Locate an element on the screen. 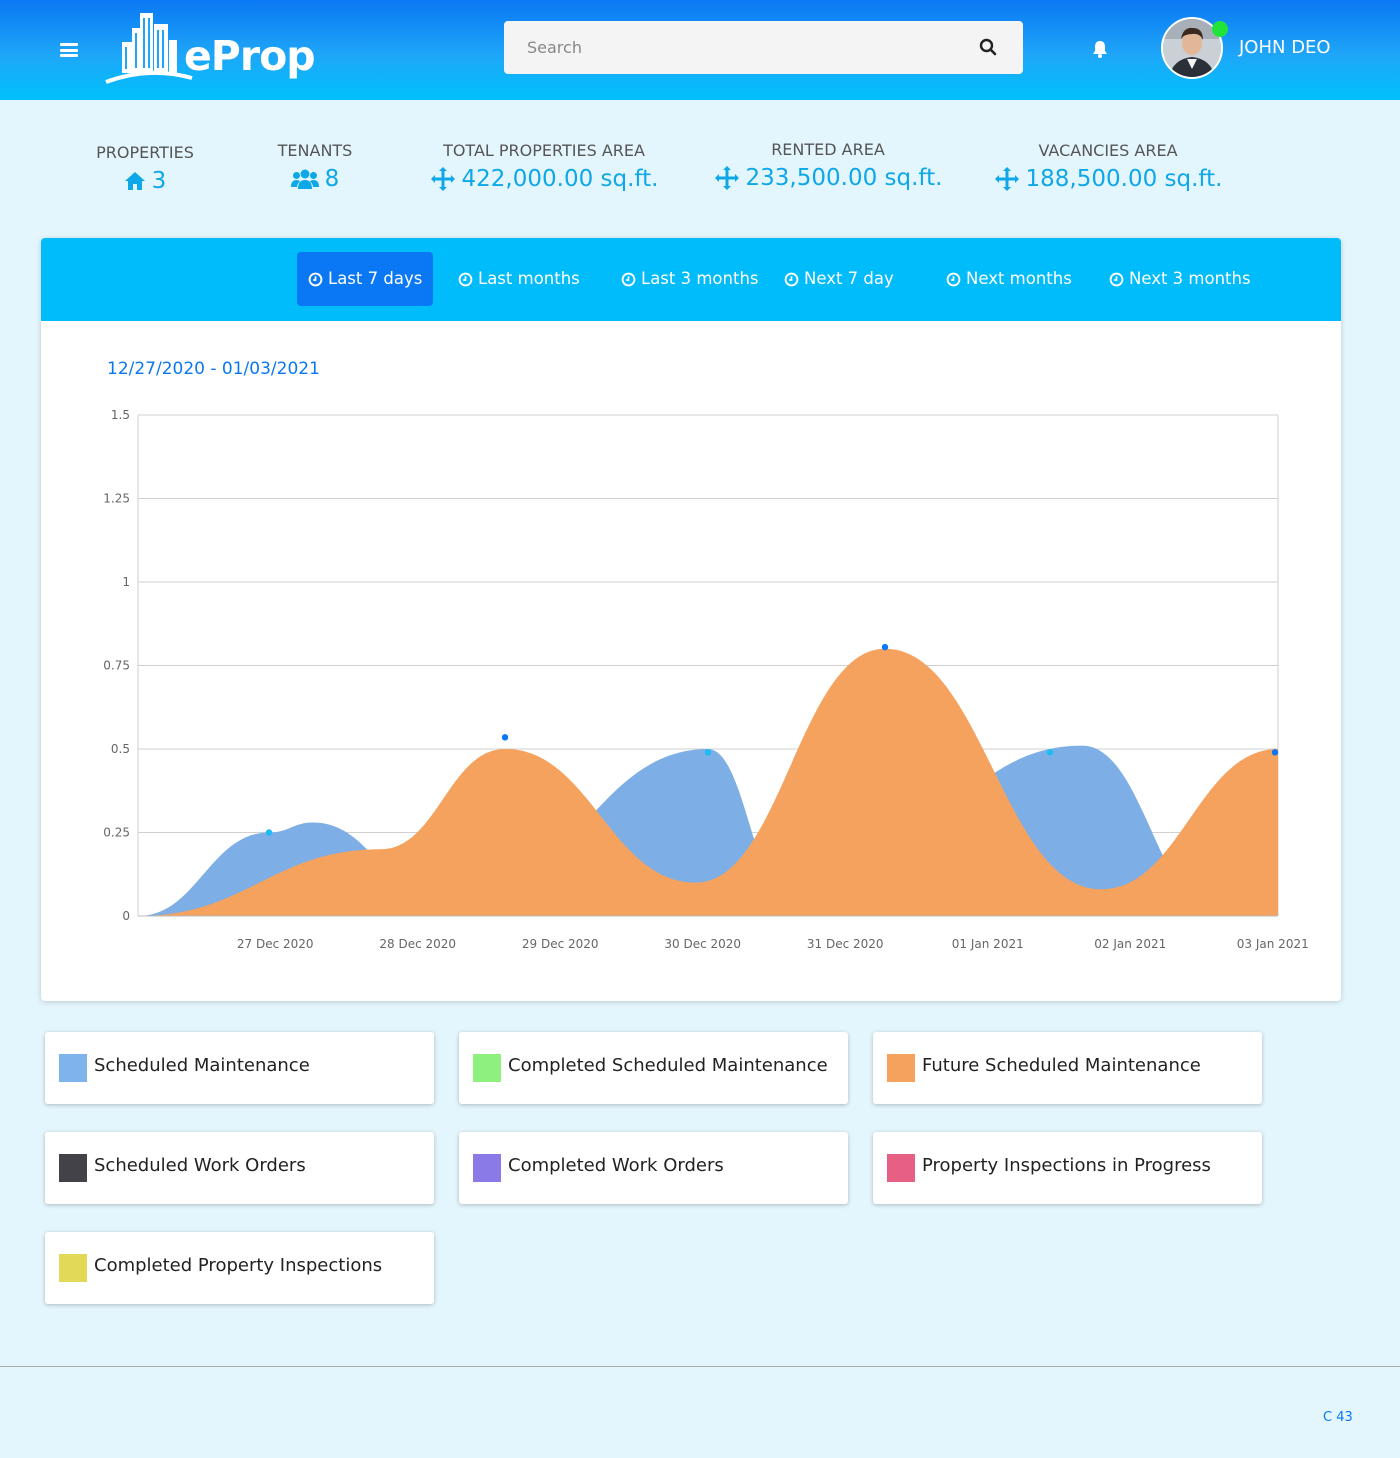 The image size is (1400, 1458). footer-text: C 43 is located at coordinates (1338, 1417).